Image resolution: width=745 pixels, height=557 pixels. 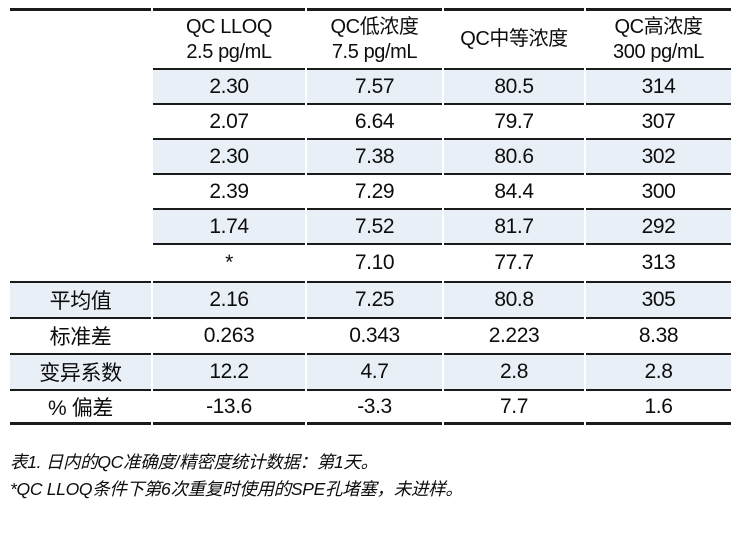 I want to click on column-header-qc-high: QC高浓度 300 pg/mL, so click(x=658, y=38).